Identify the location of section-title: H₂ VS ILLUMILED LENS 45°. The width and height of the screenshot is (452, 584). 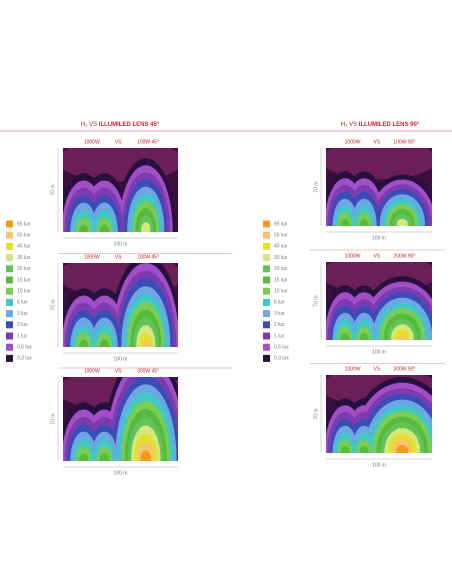
(120, 125).